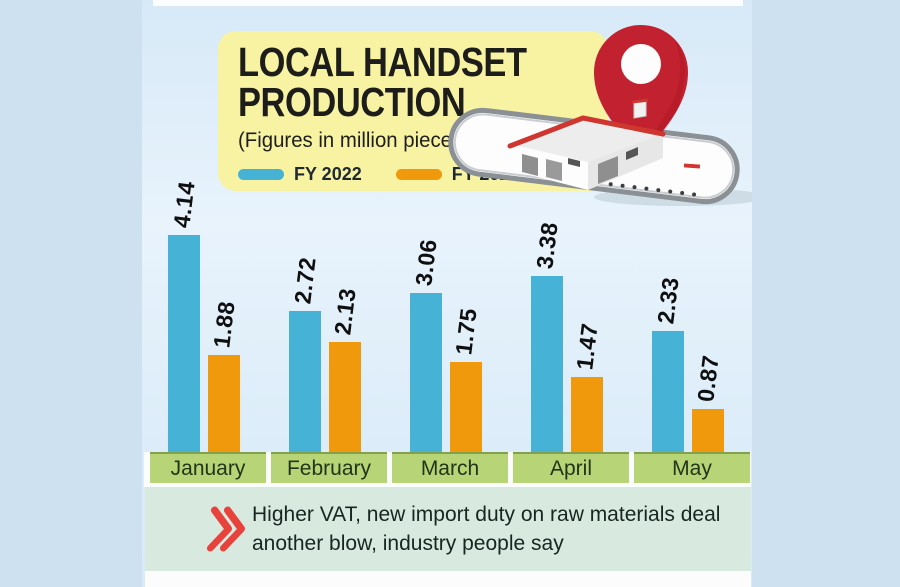 Image resolution: width=900 pixels, height=587 pixels. I want to click on month-group-february: 2.72 2.13 February, so click(329, 331).